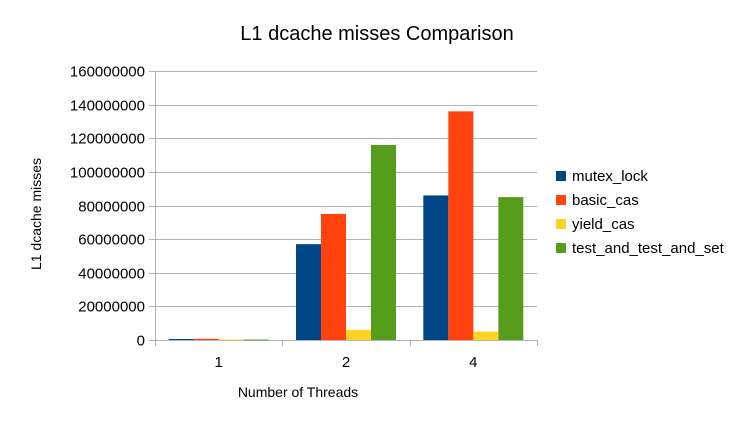 The width and height of the screenshot is (756, 425). I want to click on x-tick-labels: 1 2 4, so click(345, 362).